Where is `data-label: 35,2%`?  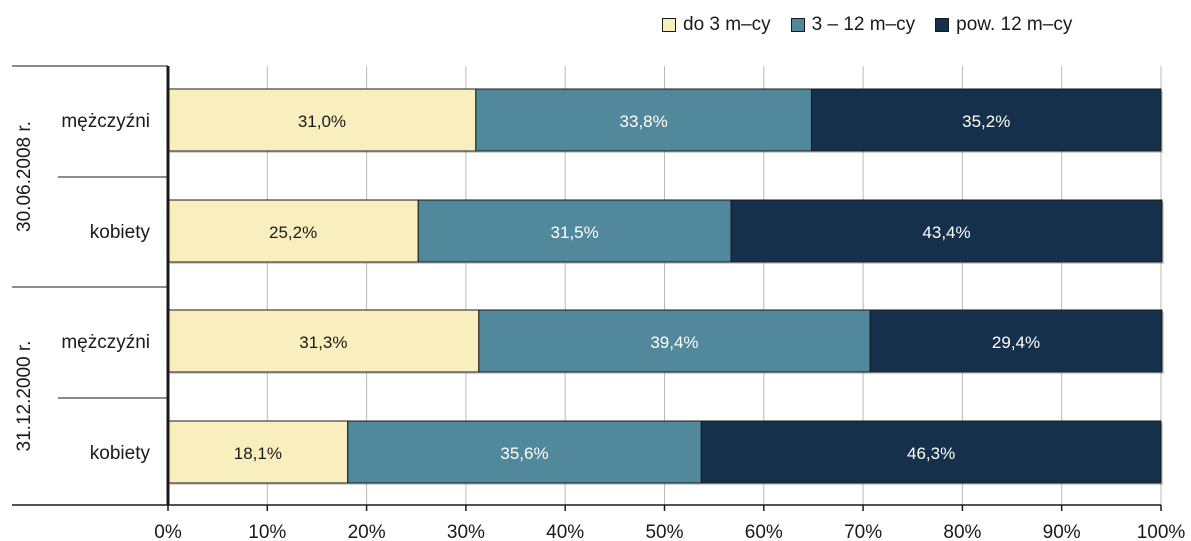 data-label: 35,2% is located at coordinates (986, 121).